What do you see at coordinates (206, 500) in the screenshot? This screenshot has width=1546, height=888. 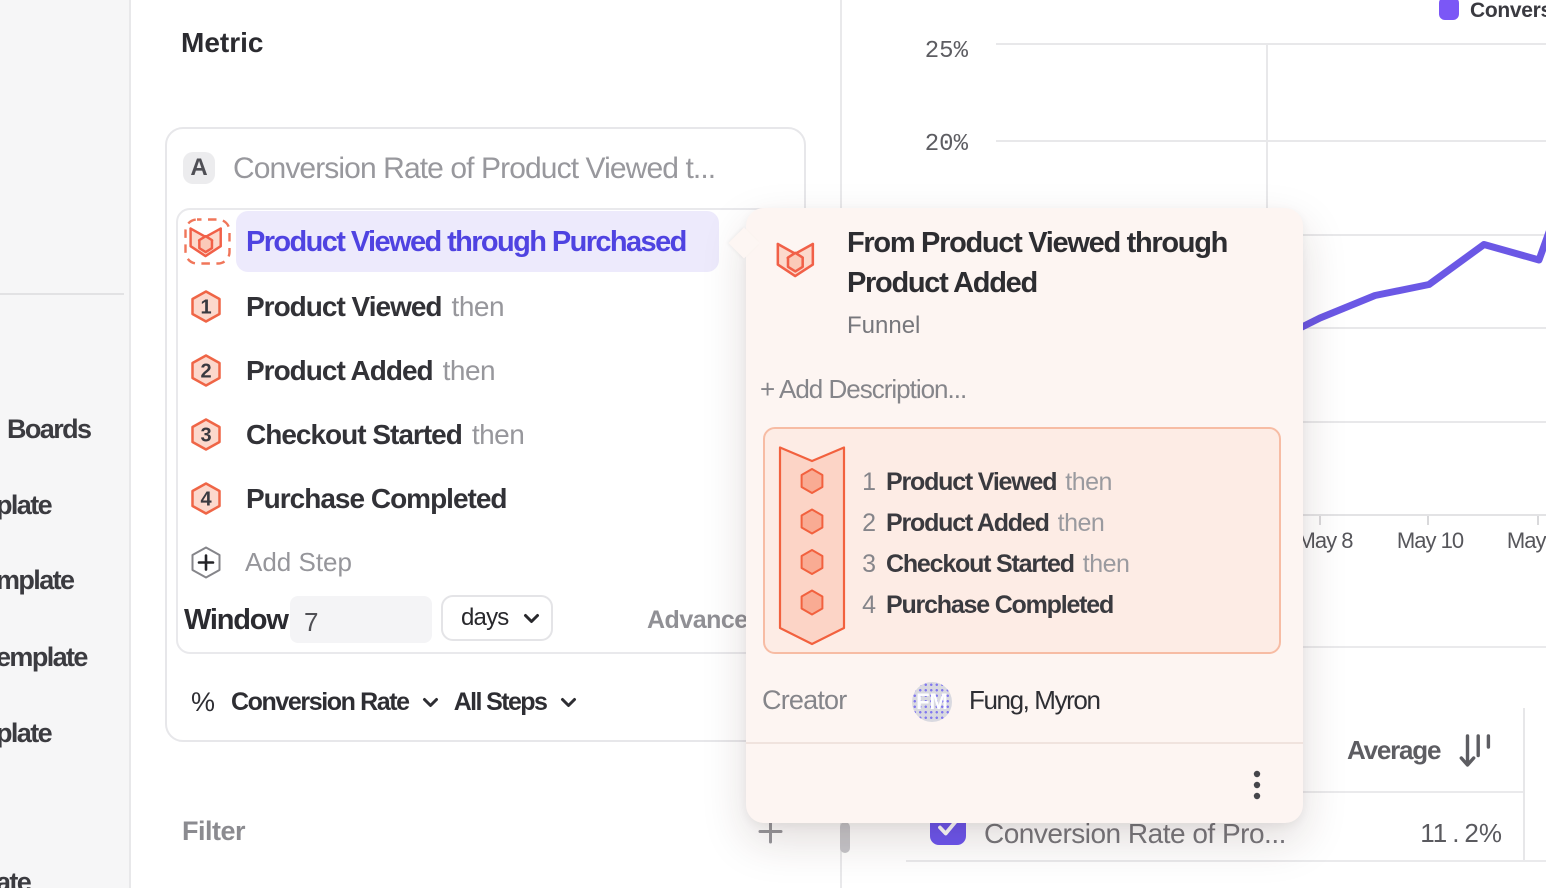 I see `svg-text: 4` at bounding box center [206, 500].